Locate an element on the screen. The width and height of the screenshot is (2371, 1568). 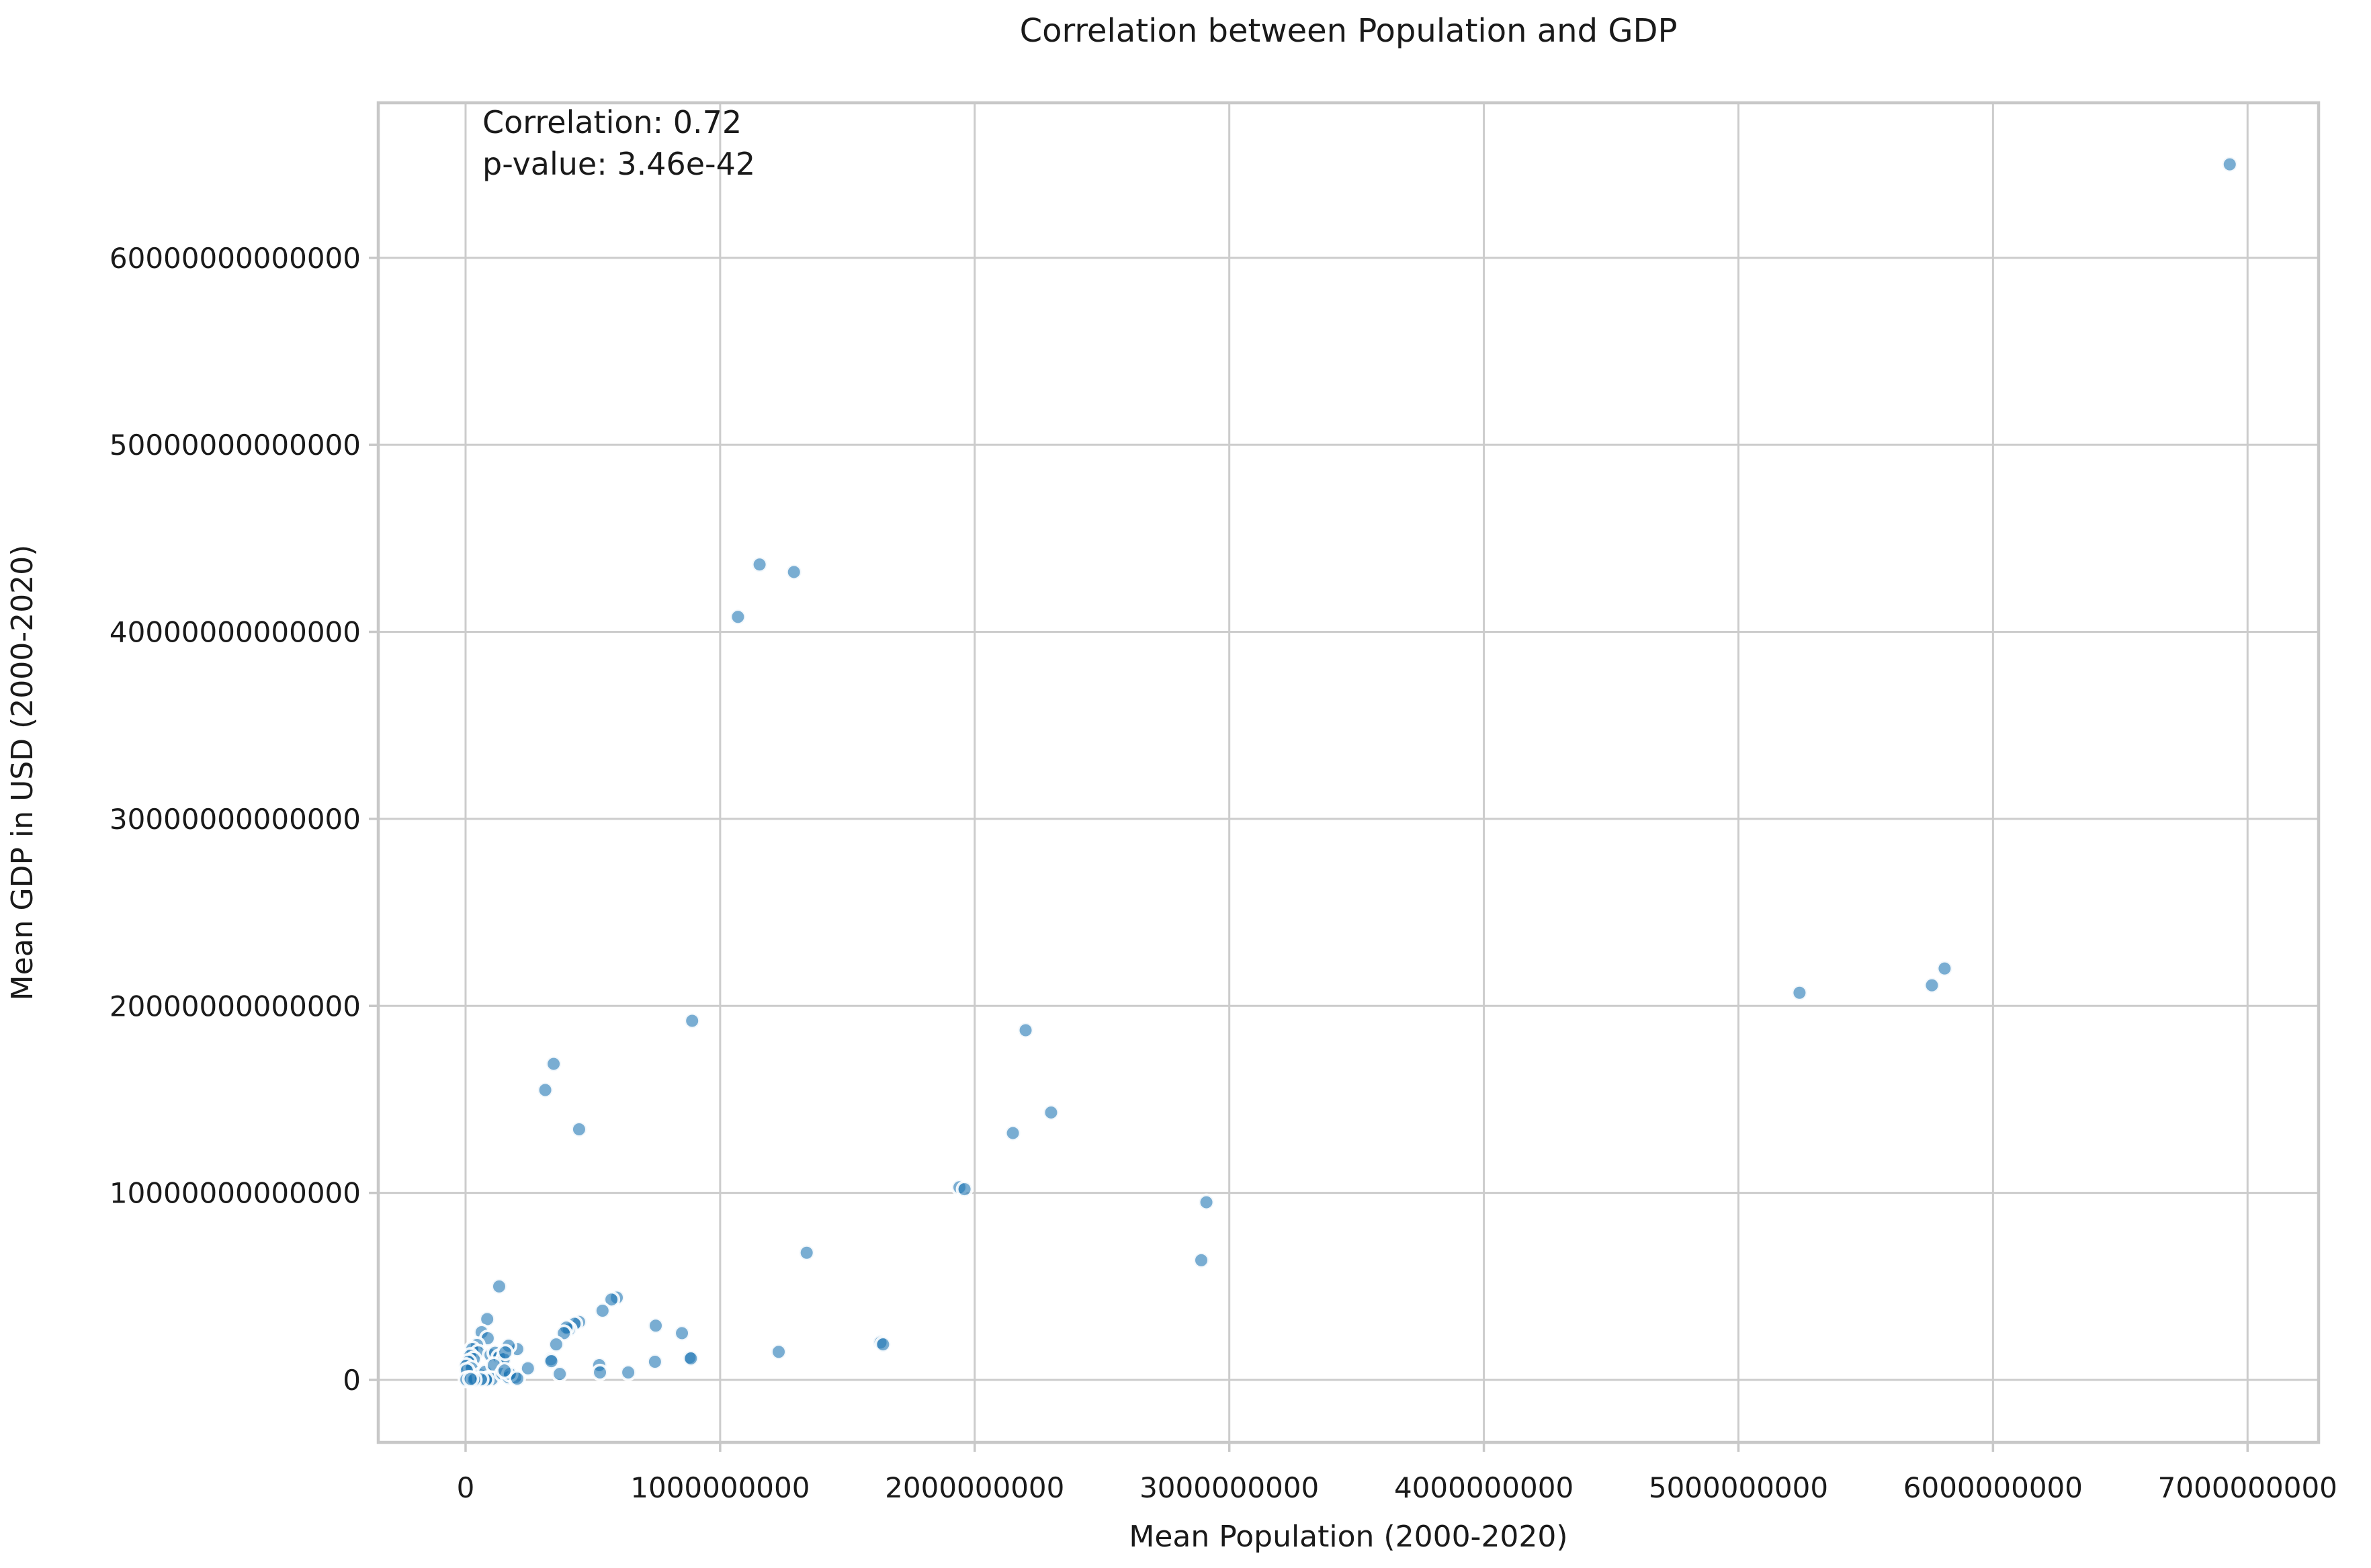
y-tick-label: 60000000000000 is located at coordinates (236, 258).